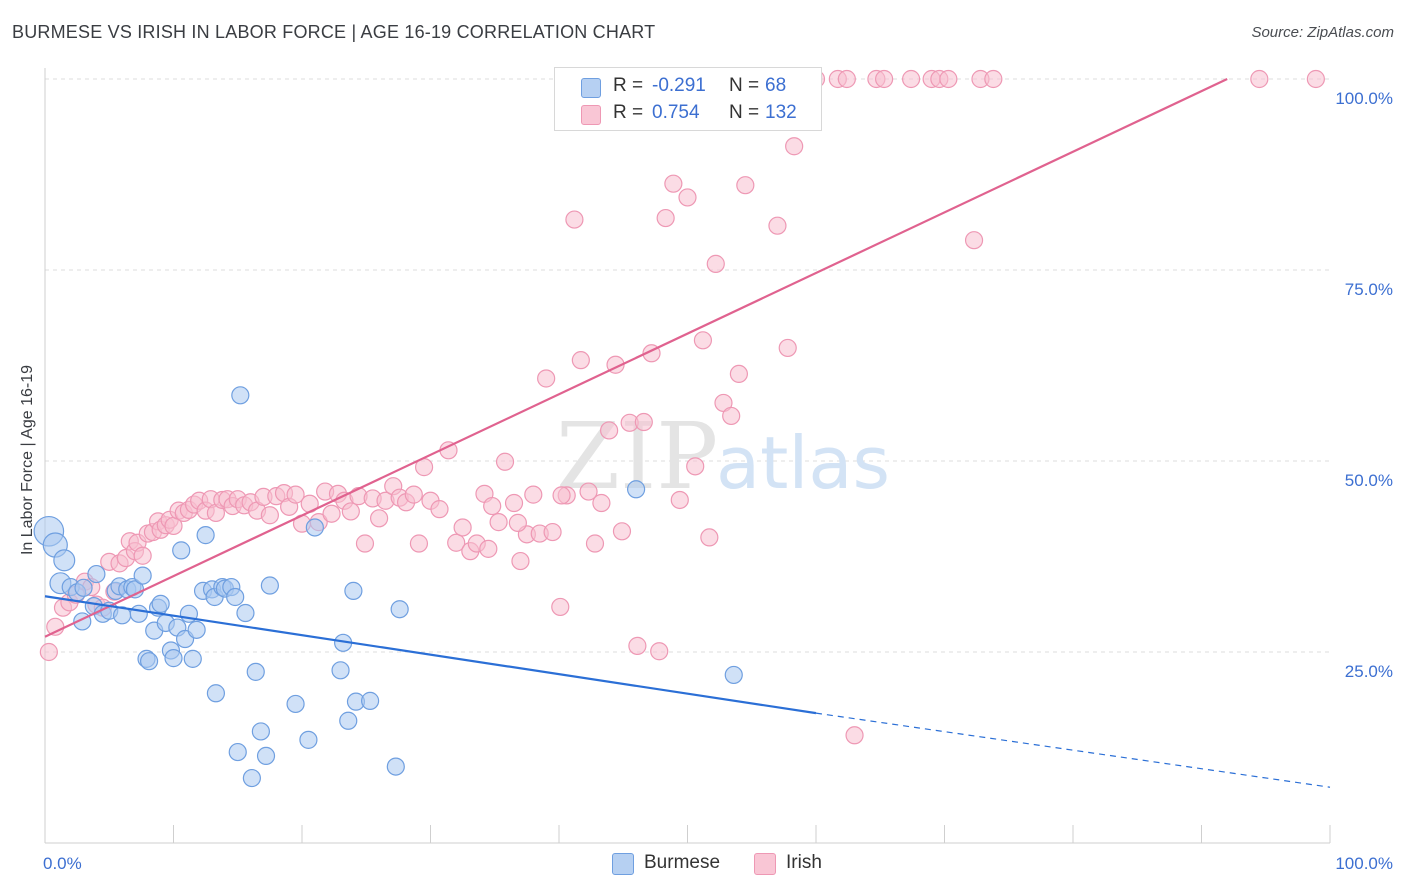 This screenshot has width=1406, height=892. I want to click on x-tick-label: 0.0%, so click(62, 863).